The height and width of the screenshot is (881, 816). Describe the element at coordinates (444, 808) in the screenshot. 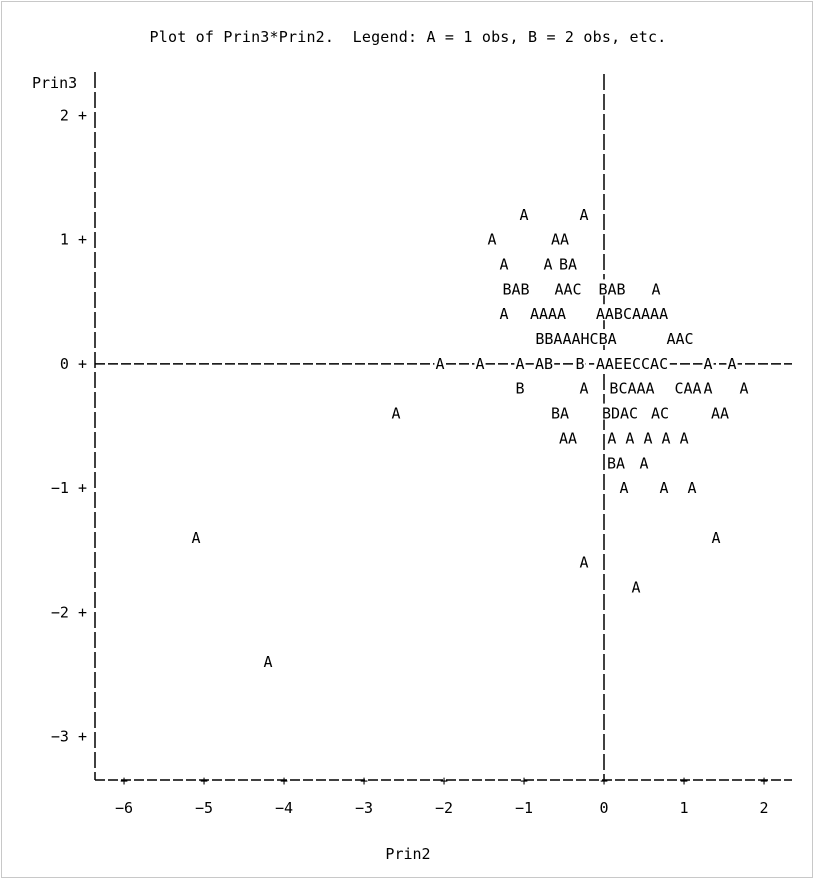

I see `x-tick-label: −2` at that location.